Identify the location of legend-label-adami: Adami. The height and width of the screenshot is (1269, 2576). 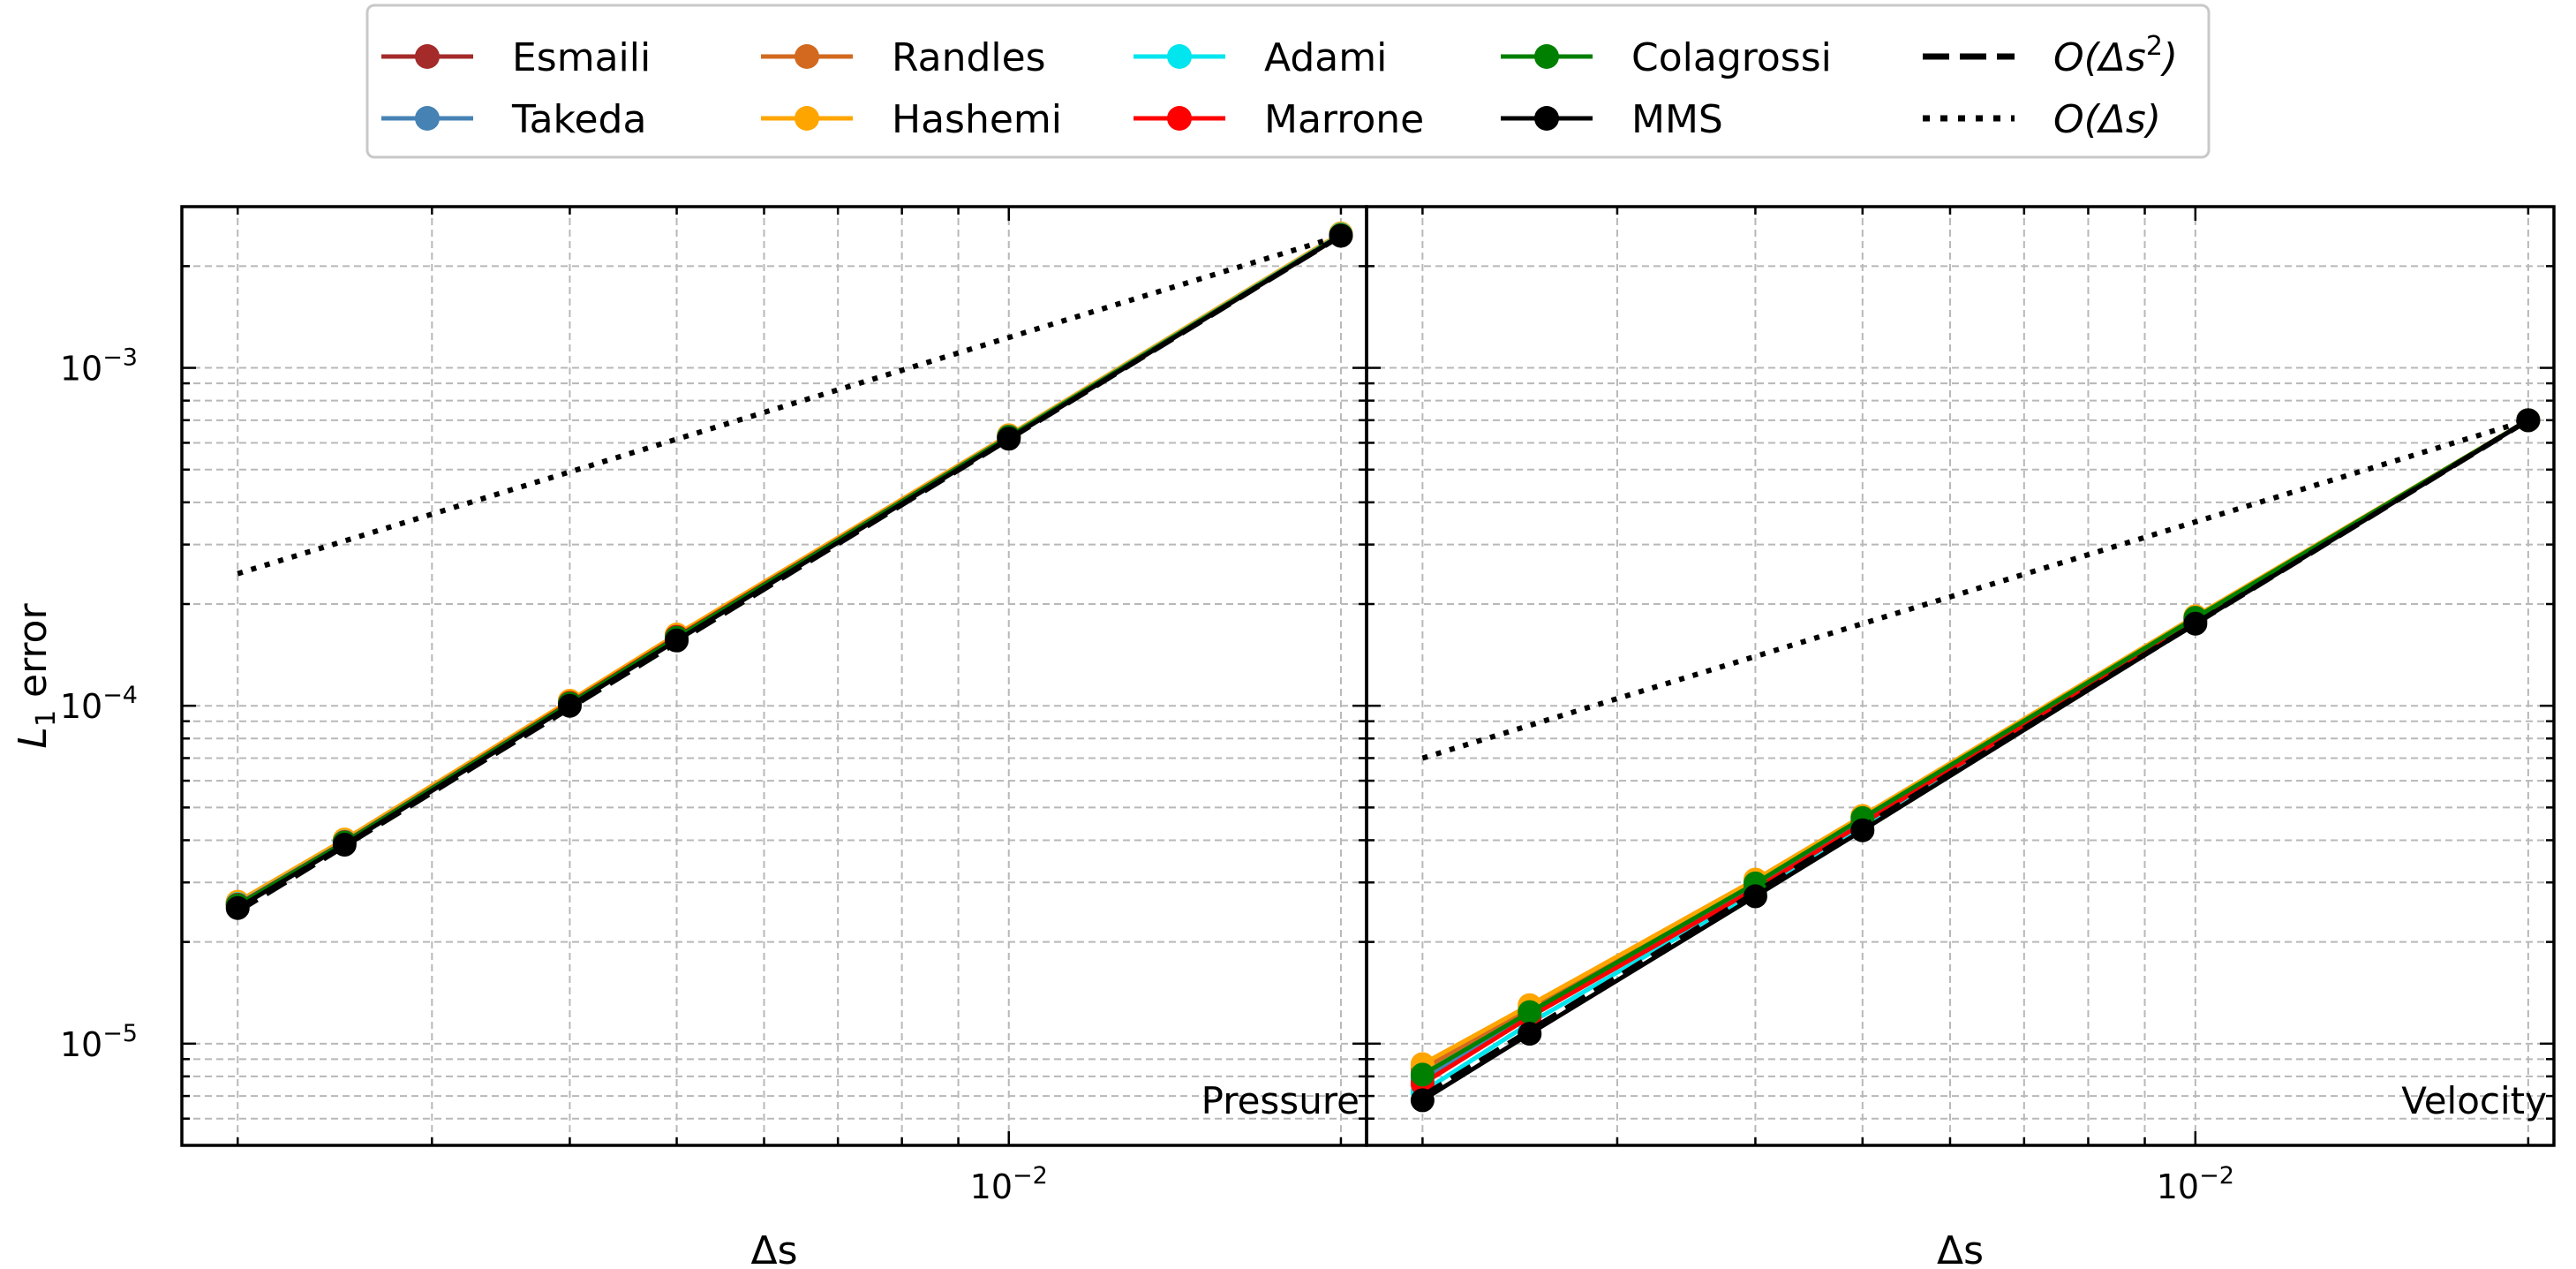
(1326, 58).